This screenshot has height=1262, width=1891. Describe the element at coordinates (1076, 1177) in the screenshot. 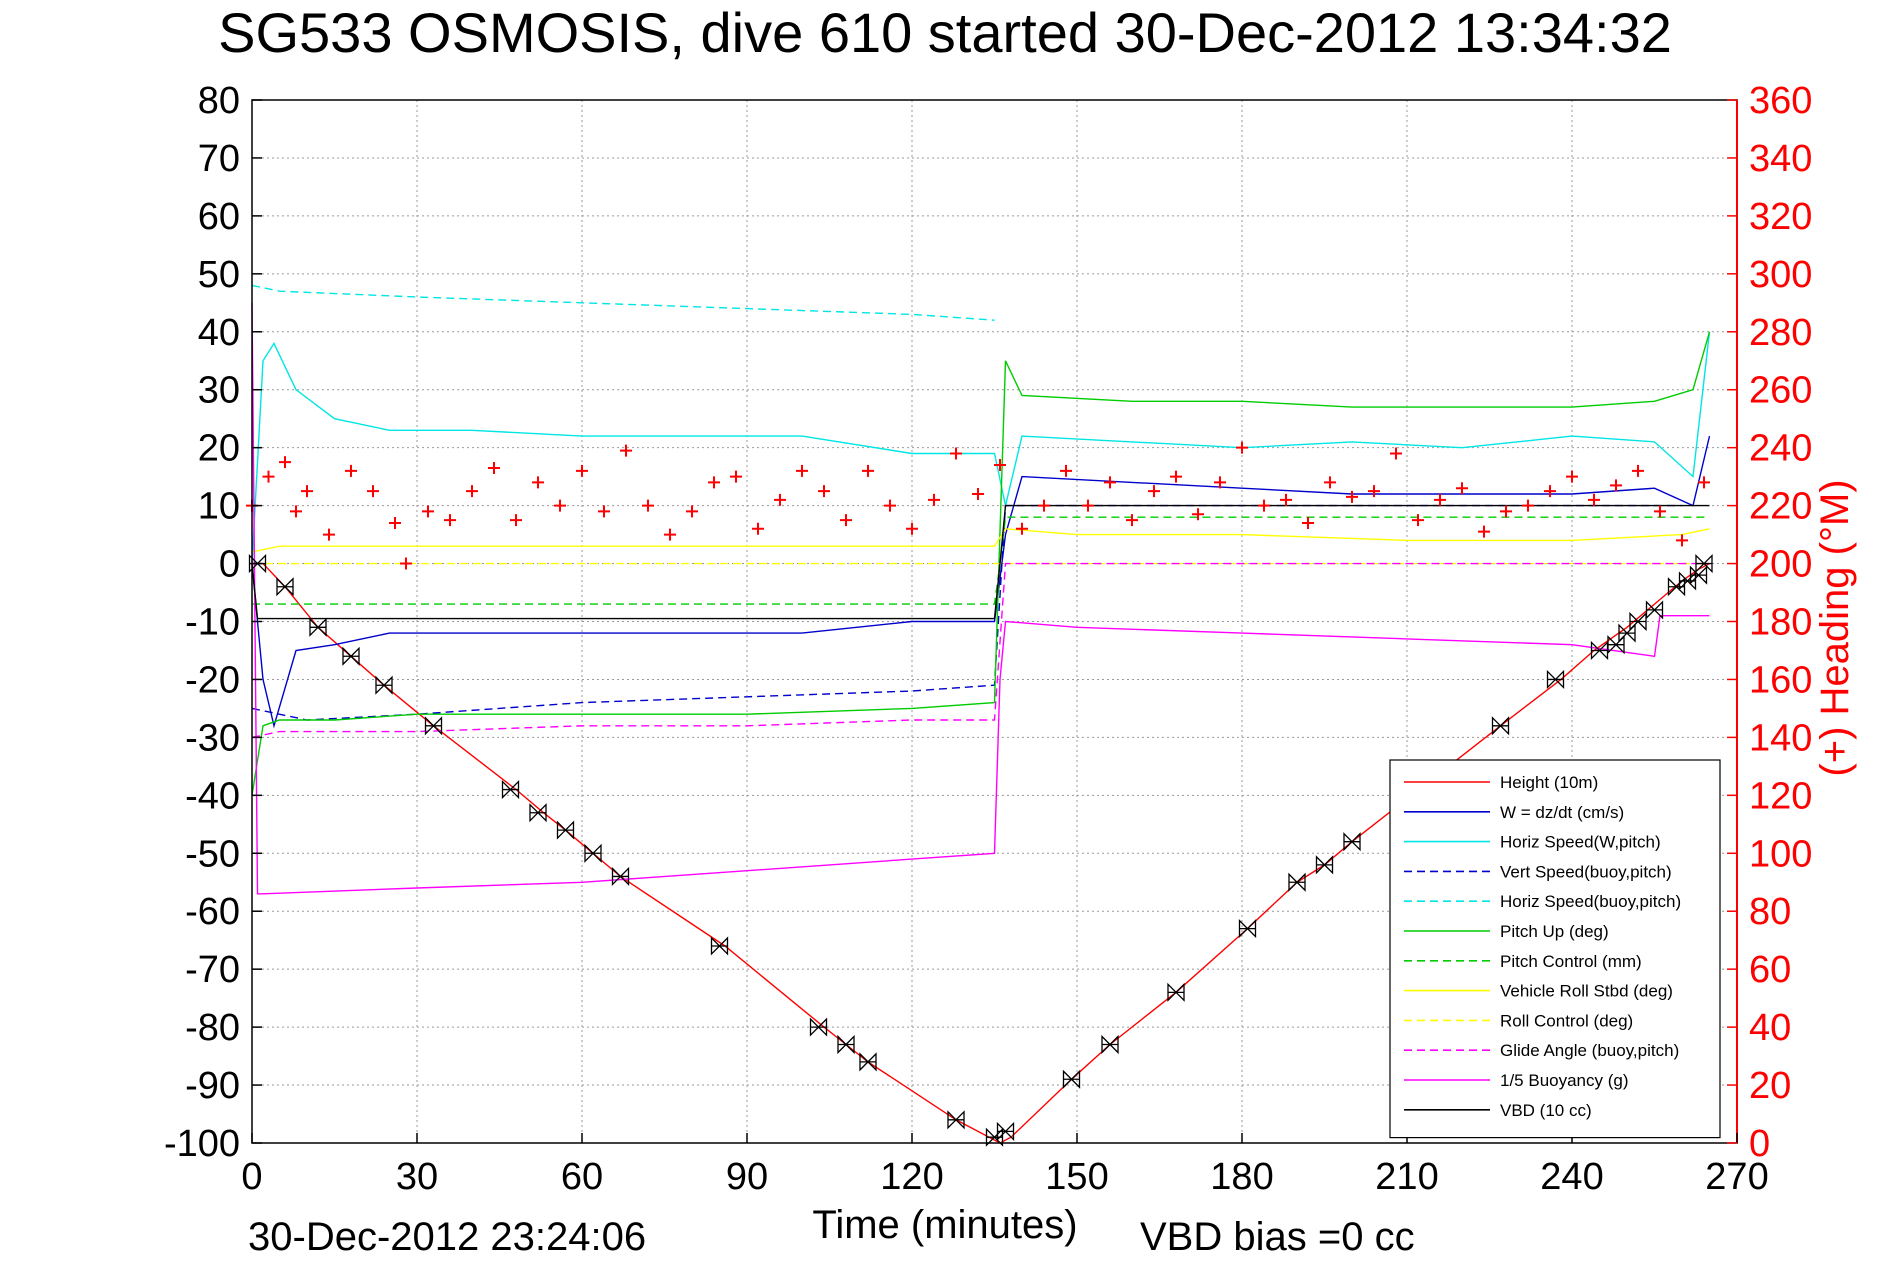

I see `x-tick-label: 150` at that location.